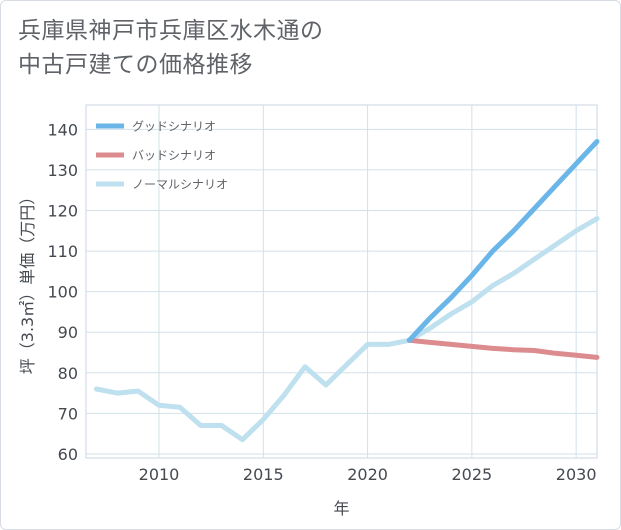  What do you see at coordinates (171, 31) in the screenshot?
I see `chart-title-line-1: 兵庫県神戸市兵庫区水木通の` at bounding box center [171, 31].